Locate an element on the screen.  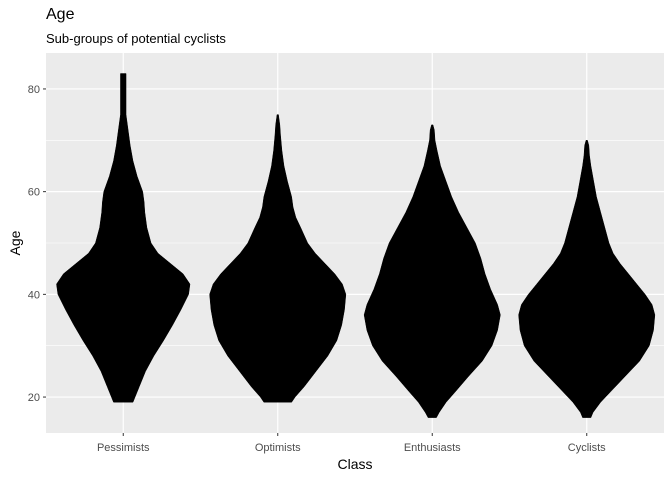
y-tick-label: 80 is located at coordinates (34, 90).